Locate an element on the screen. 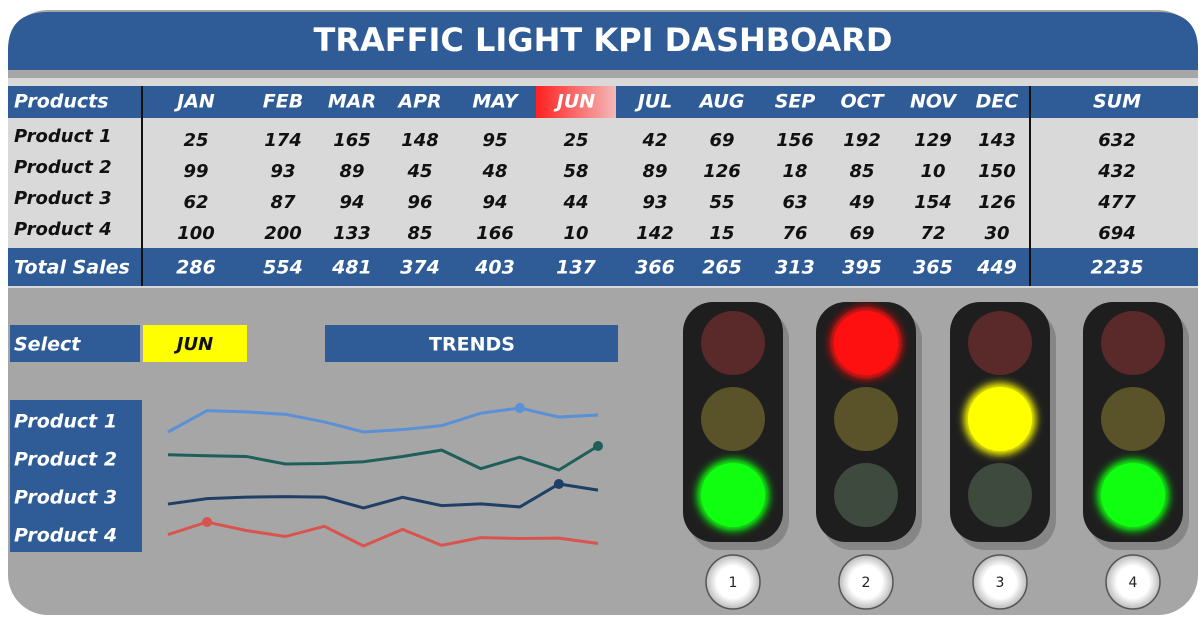  light-number: 2 is located at coordinates (866, 583).